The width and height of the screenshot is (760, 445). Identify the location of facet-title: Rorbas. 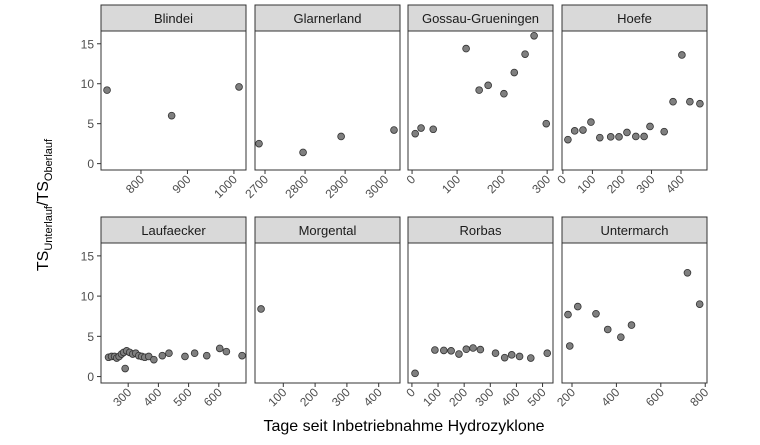
(481, 230).